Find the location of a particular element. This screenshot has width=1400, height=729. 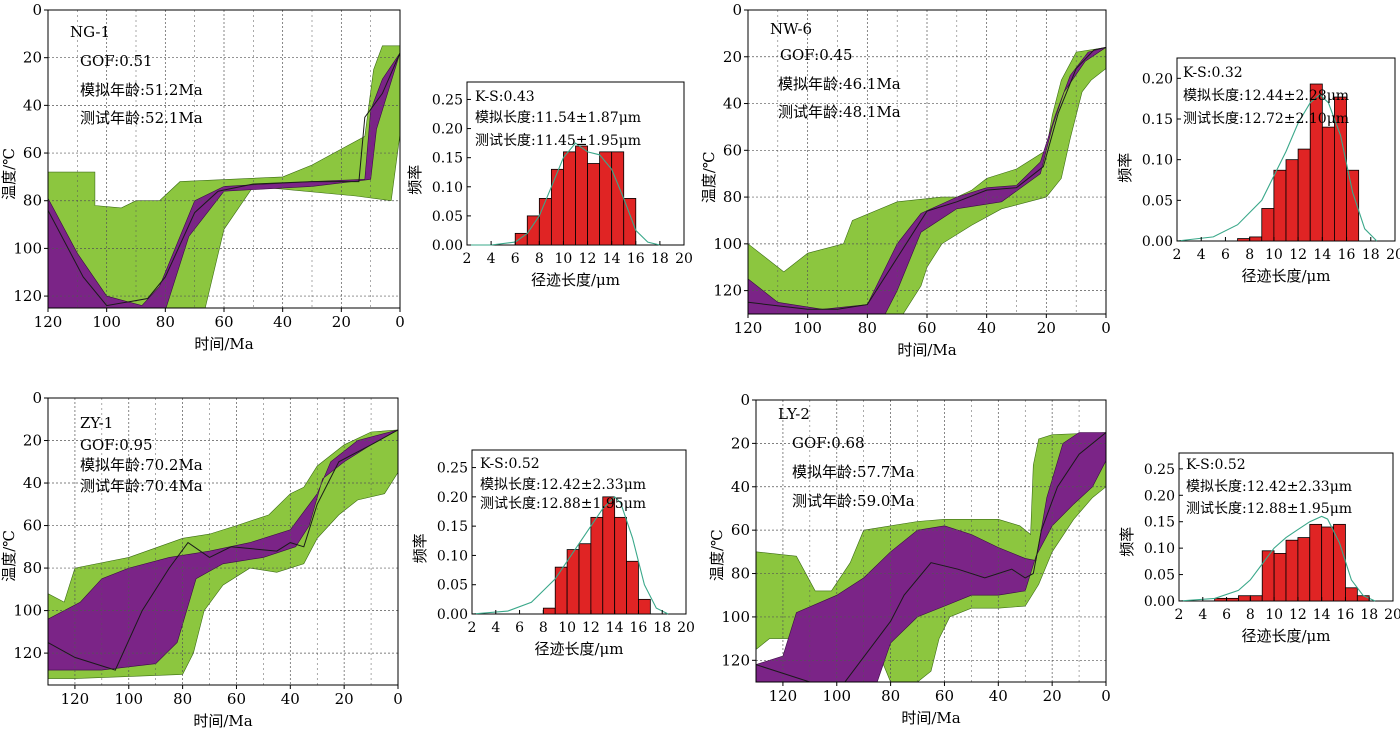

zy1-path-xtick-label: 120 is located at coordinates (75, 699).